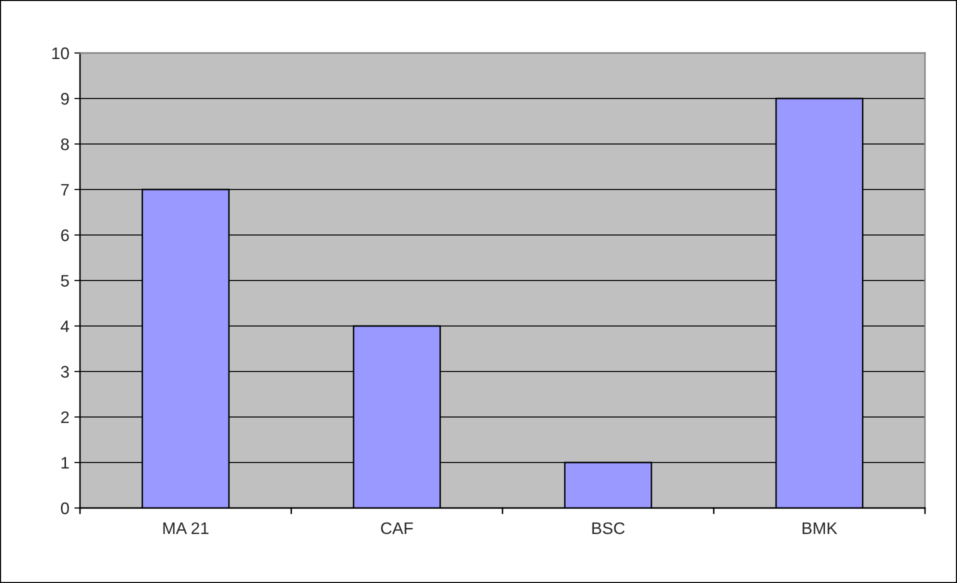 The width and height of the screenshot is (957, 583). What do you see at coordinates (397, 528) in the screenshot?
I see `x-tick-label: CAF` at bounding box center [397, 528].